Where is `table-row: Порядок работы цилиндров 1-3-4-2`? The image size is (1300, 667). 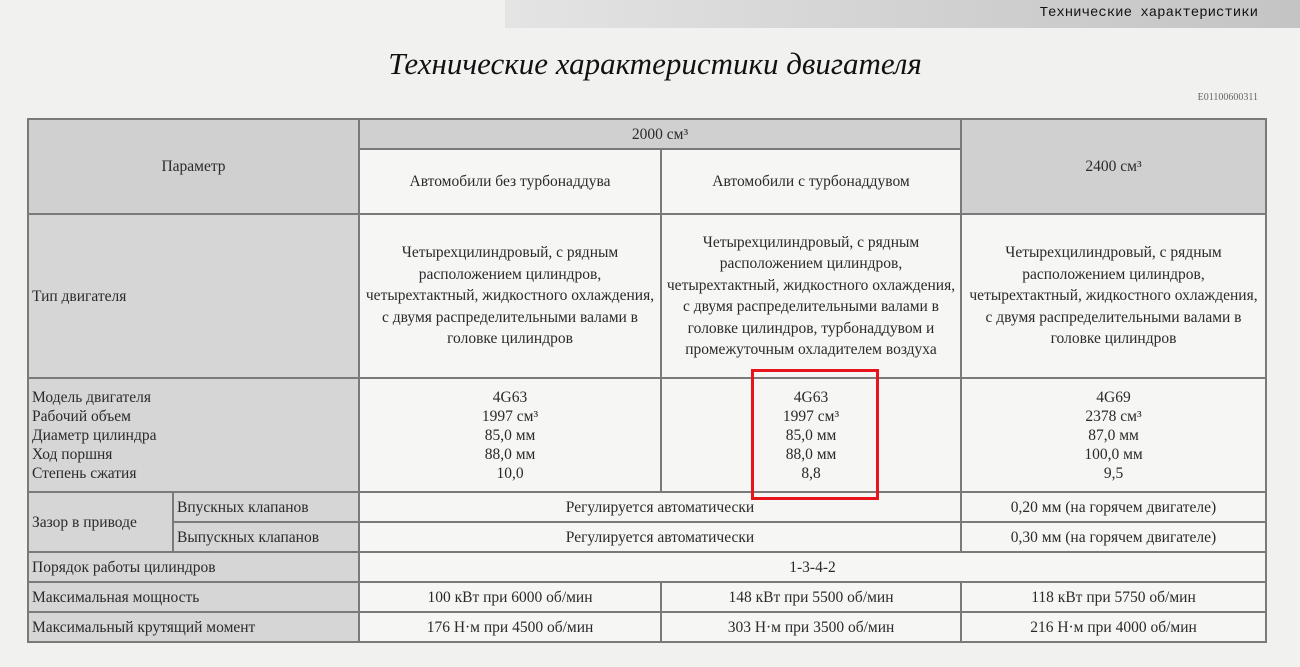
table-row: Порядок работы цилиндров 1-3-4-2 is located at coordinates (647, 567).